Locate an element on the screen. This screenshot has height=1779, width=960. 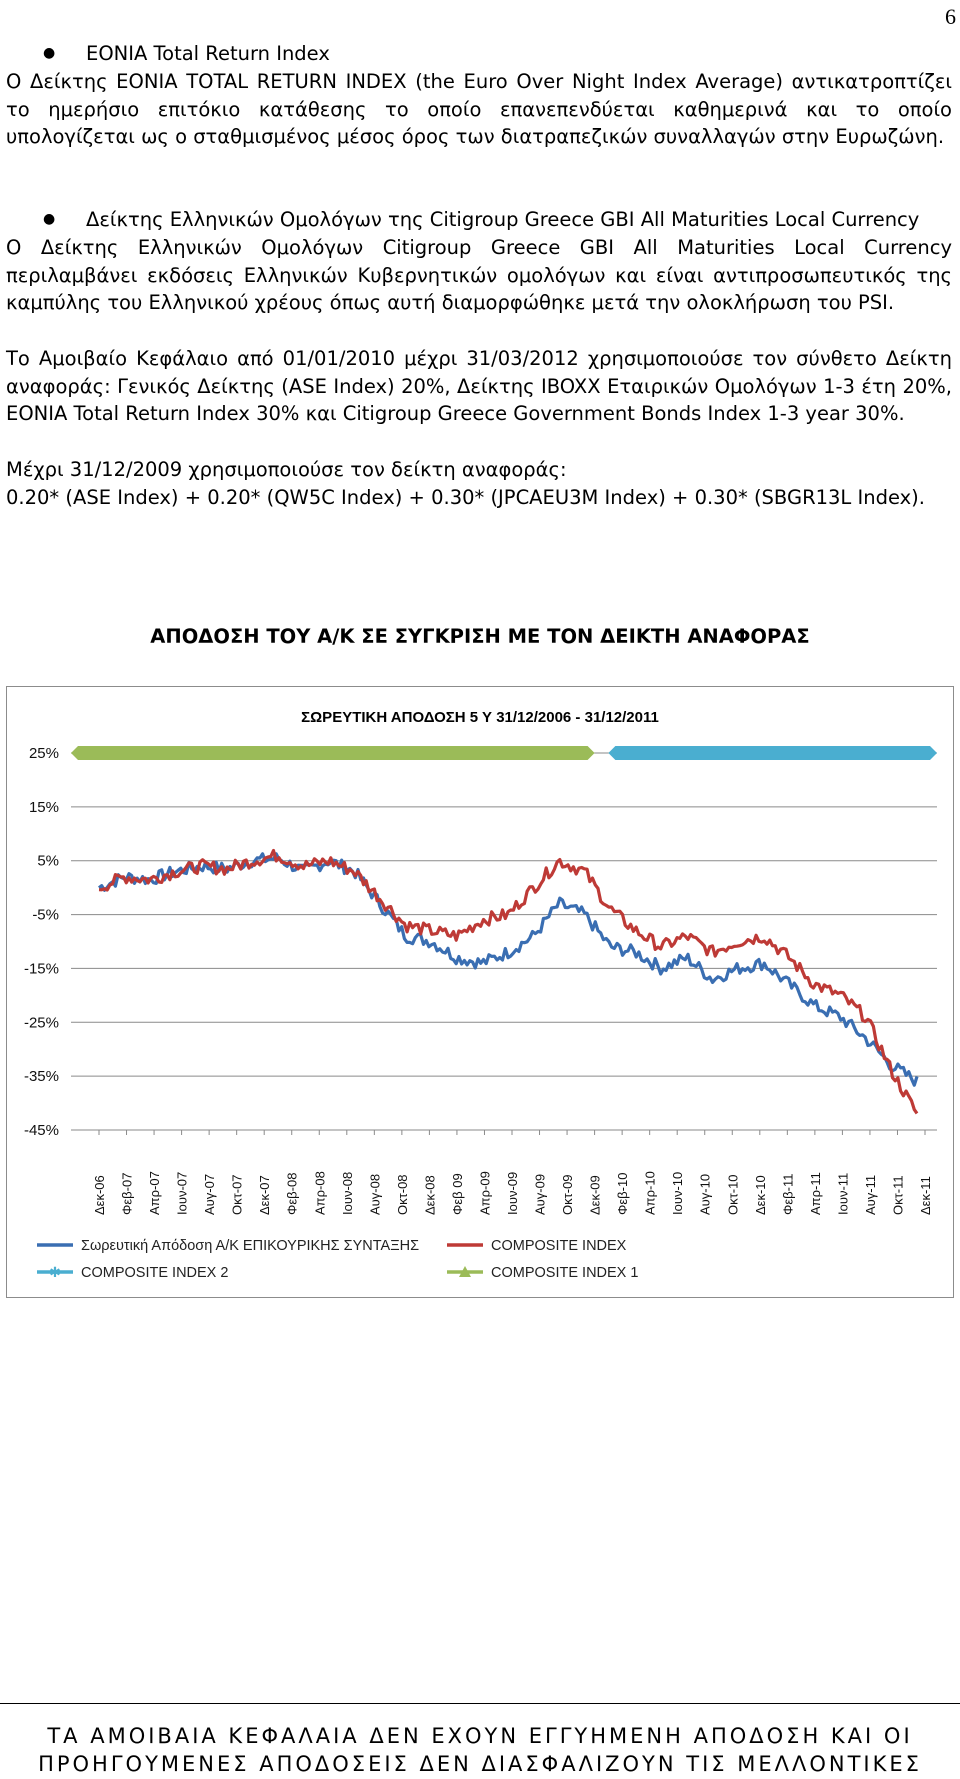
x-tick-label: Αυγ-08 is located at coordinates (374, 1194).